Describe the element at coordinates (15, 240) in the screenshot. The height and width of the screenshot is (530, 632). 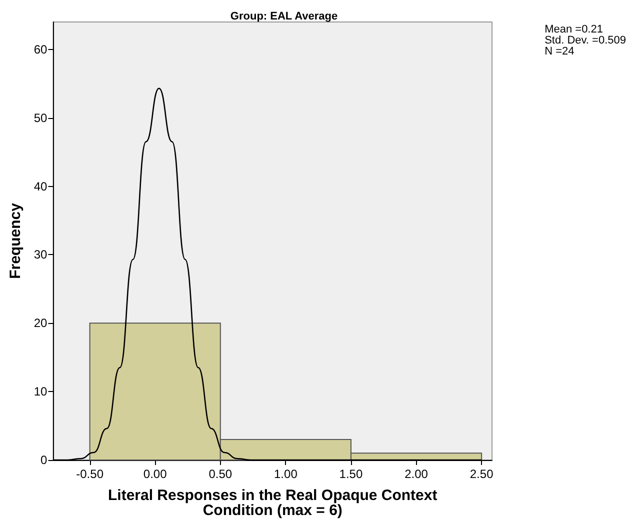
I see `y-axis-title: Frequency` at that location.